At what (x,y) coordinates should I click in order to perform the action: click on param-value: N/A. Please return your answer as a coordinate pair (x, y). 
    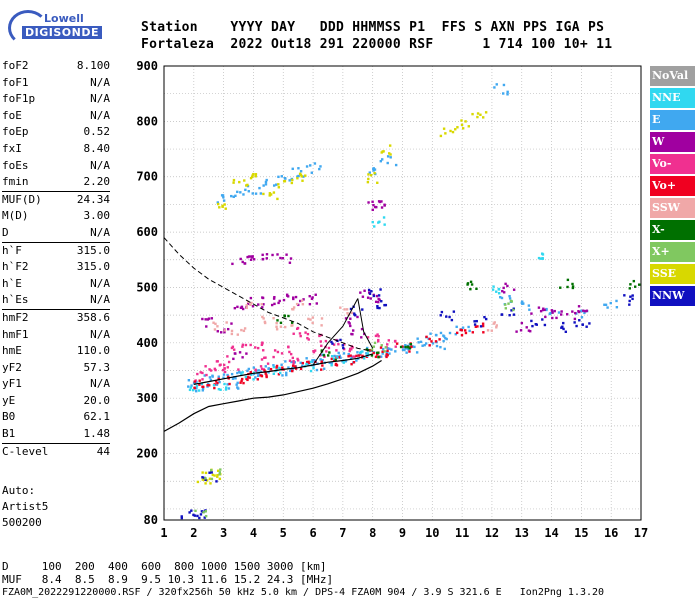
    Looking at the image, I should click on (100, 82).